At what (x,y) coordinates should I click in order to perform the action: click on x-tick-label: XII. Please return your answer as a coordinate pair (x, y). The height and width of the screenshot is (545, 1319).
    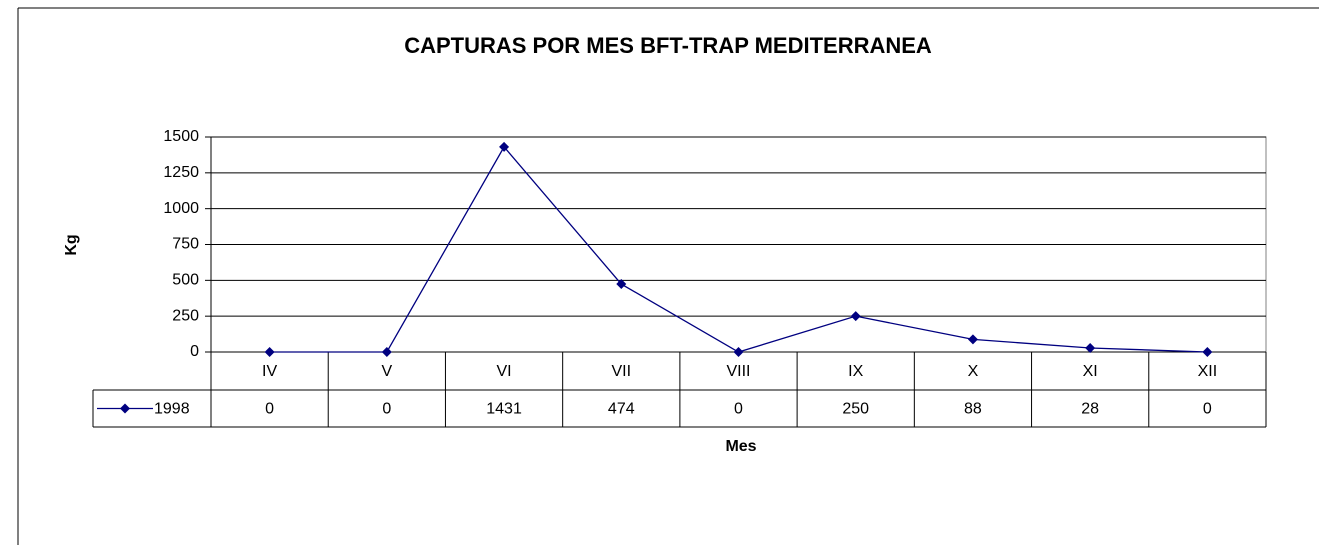
    Looking at the image, I should click on (1208, 371).